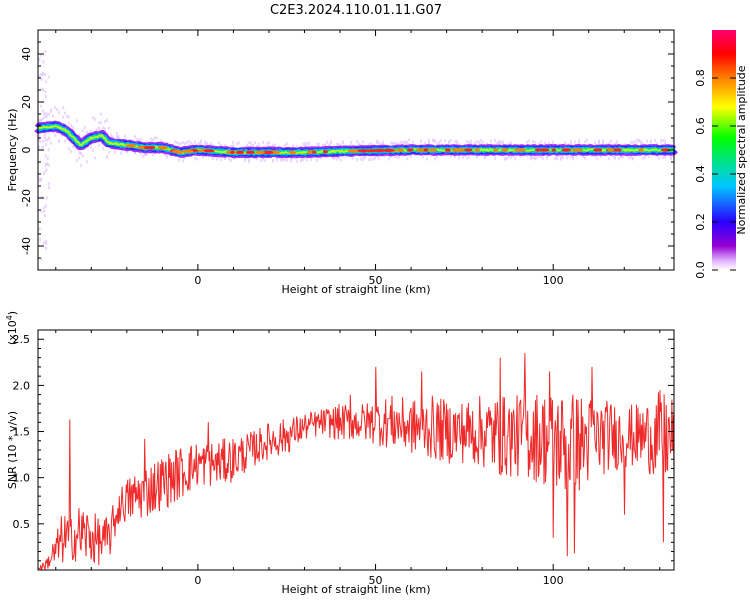 The width and height of the screenshot is (750, 600). Describe the element at coordinates (26, 102) in the screenshot. I see `spectrogram-ytick-label: 20` at that location.